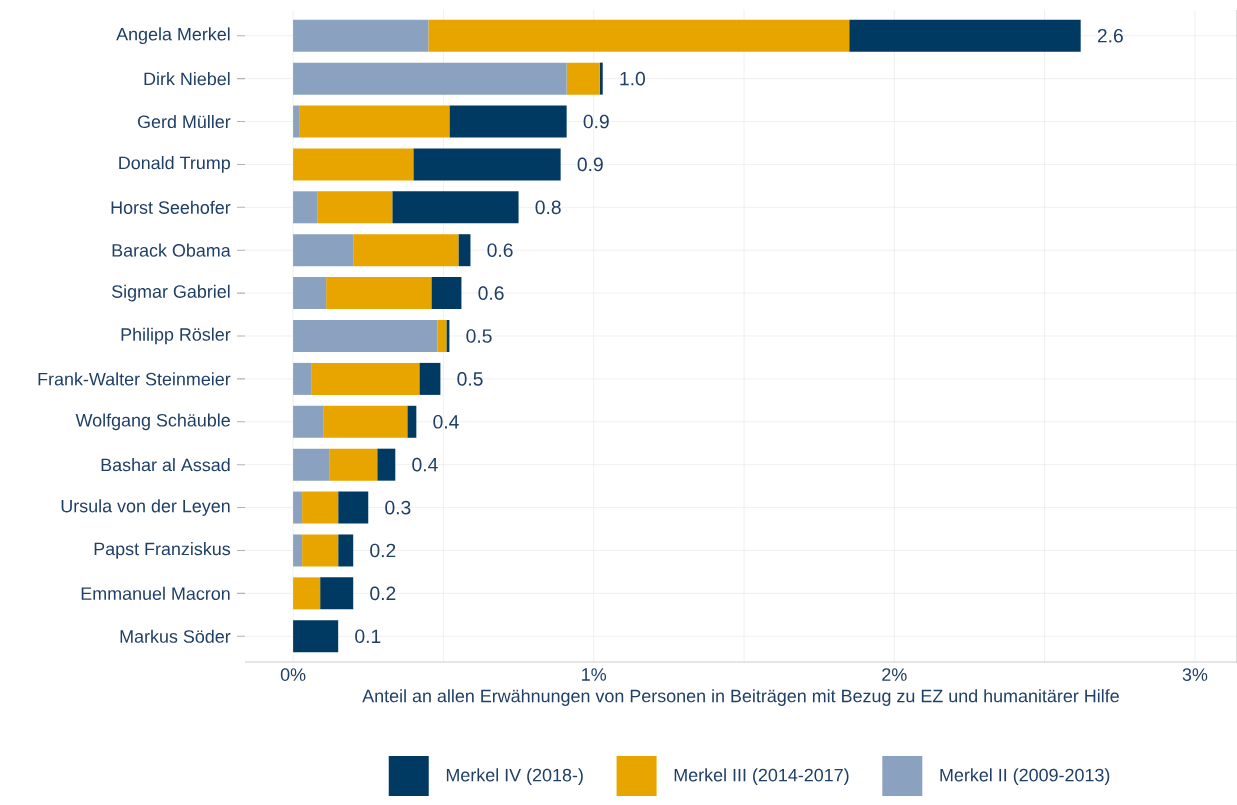  I want to click on y-tick-label: Donald Trump, so click(174, 164).